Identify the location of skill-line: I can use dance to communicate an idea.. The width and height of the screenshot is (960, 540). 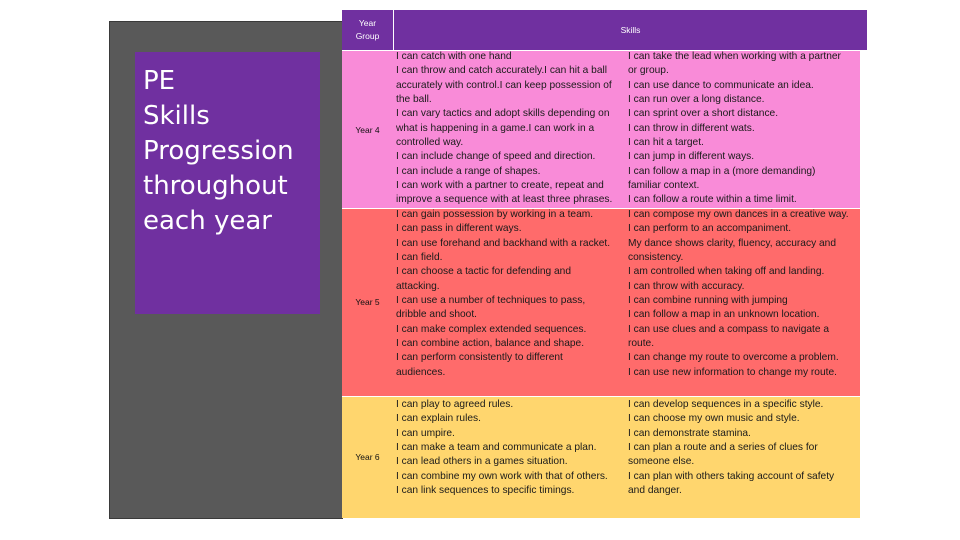
(721, 85).